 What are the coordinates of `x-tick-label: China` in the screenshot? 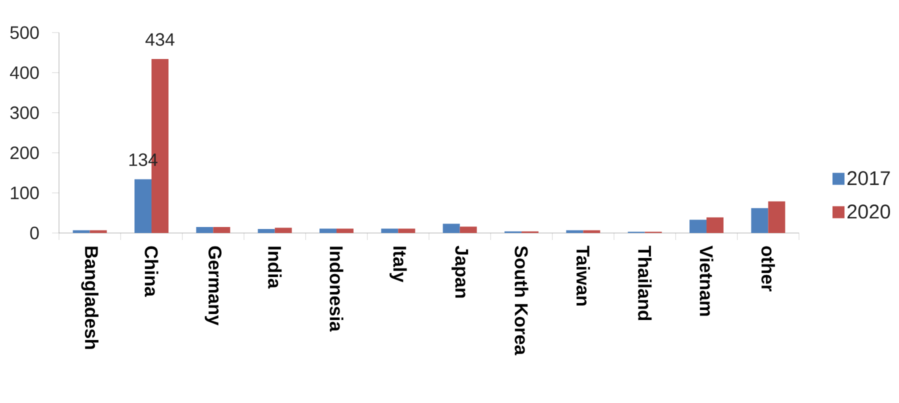 It's located at (151, 271).